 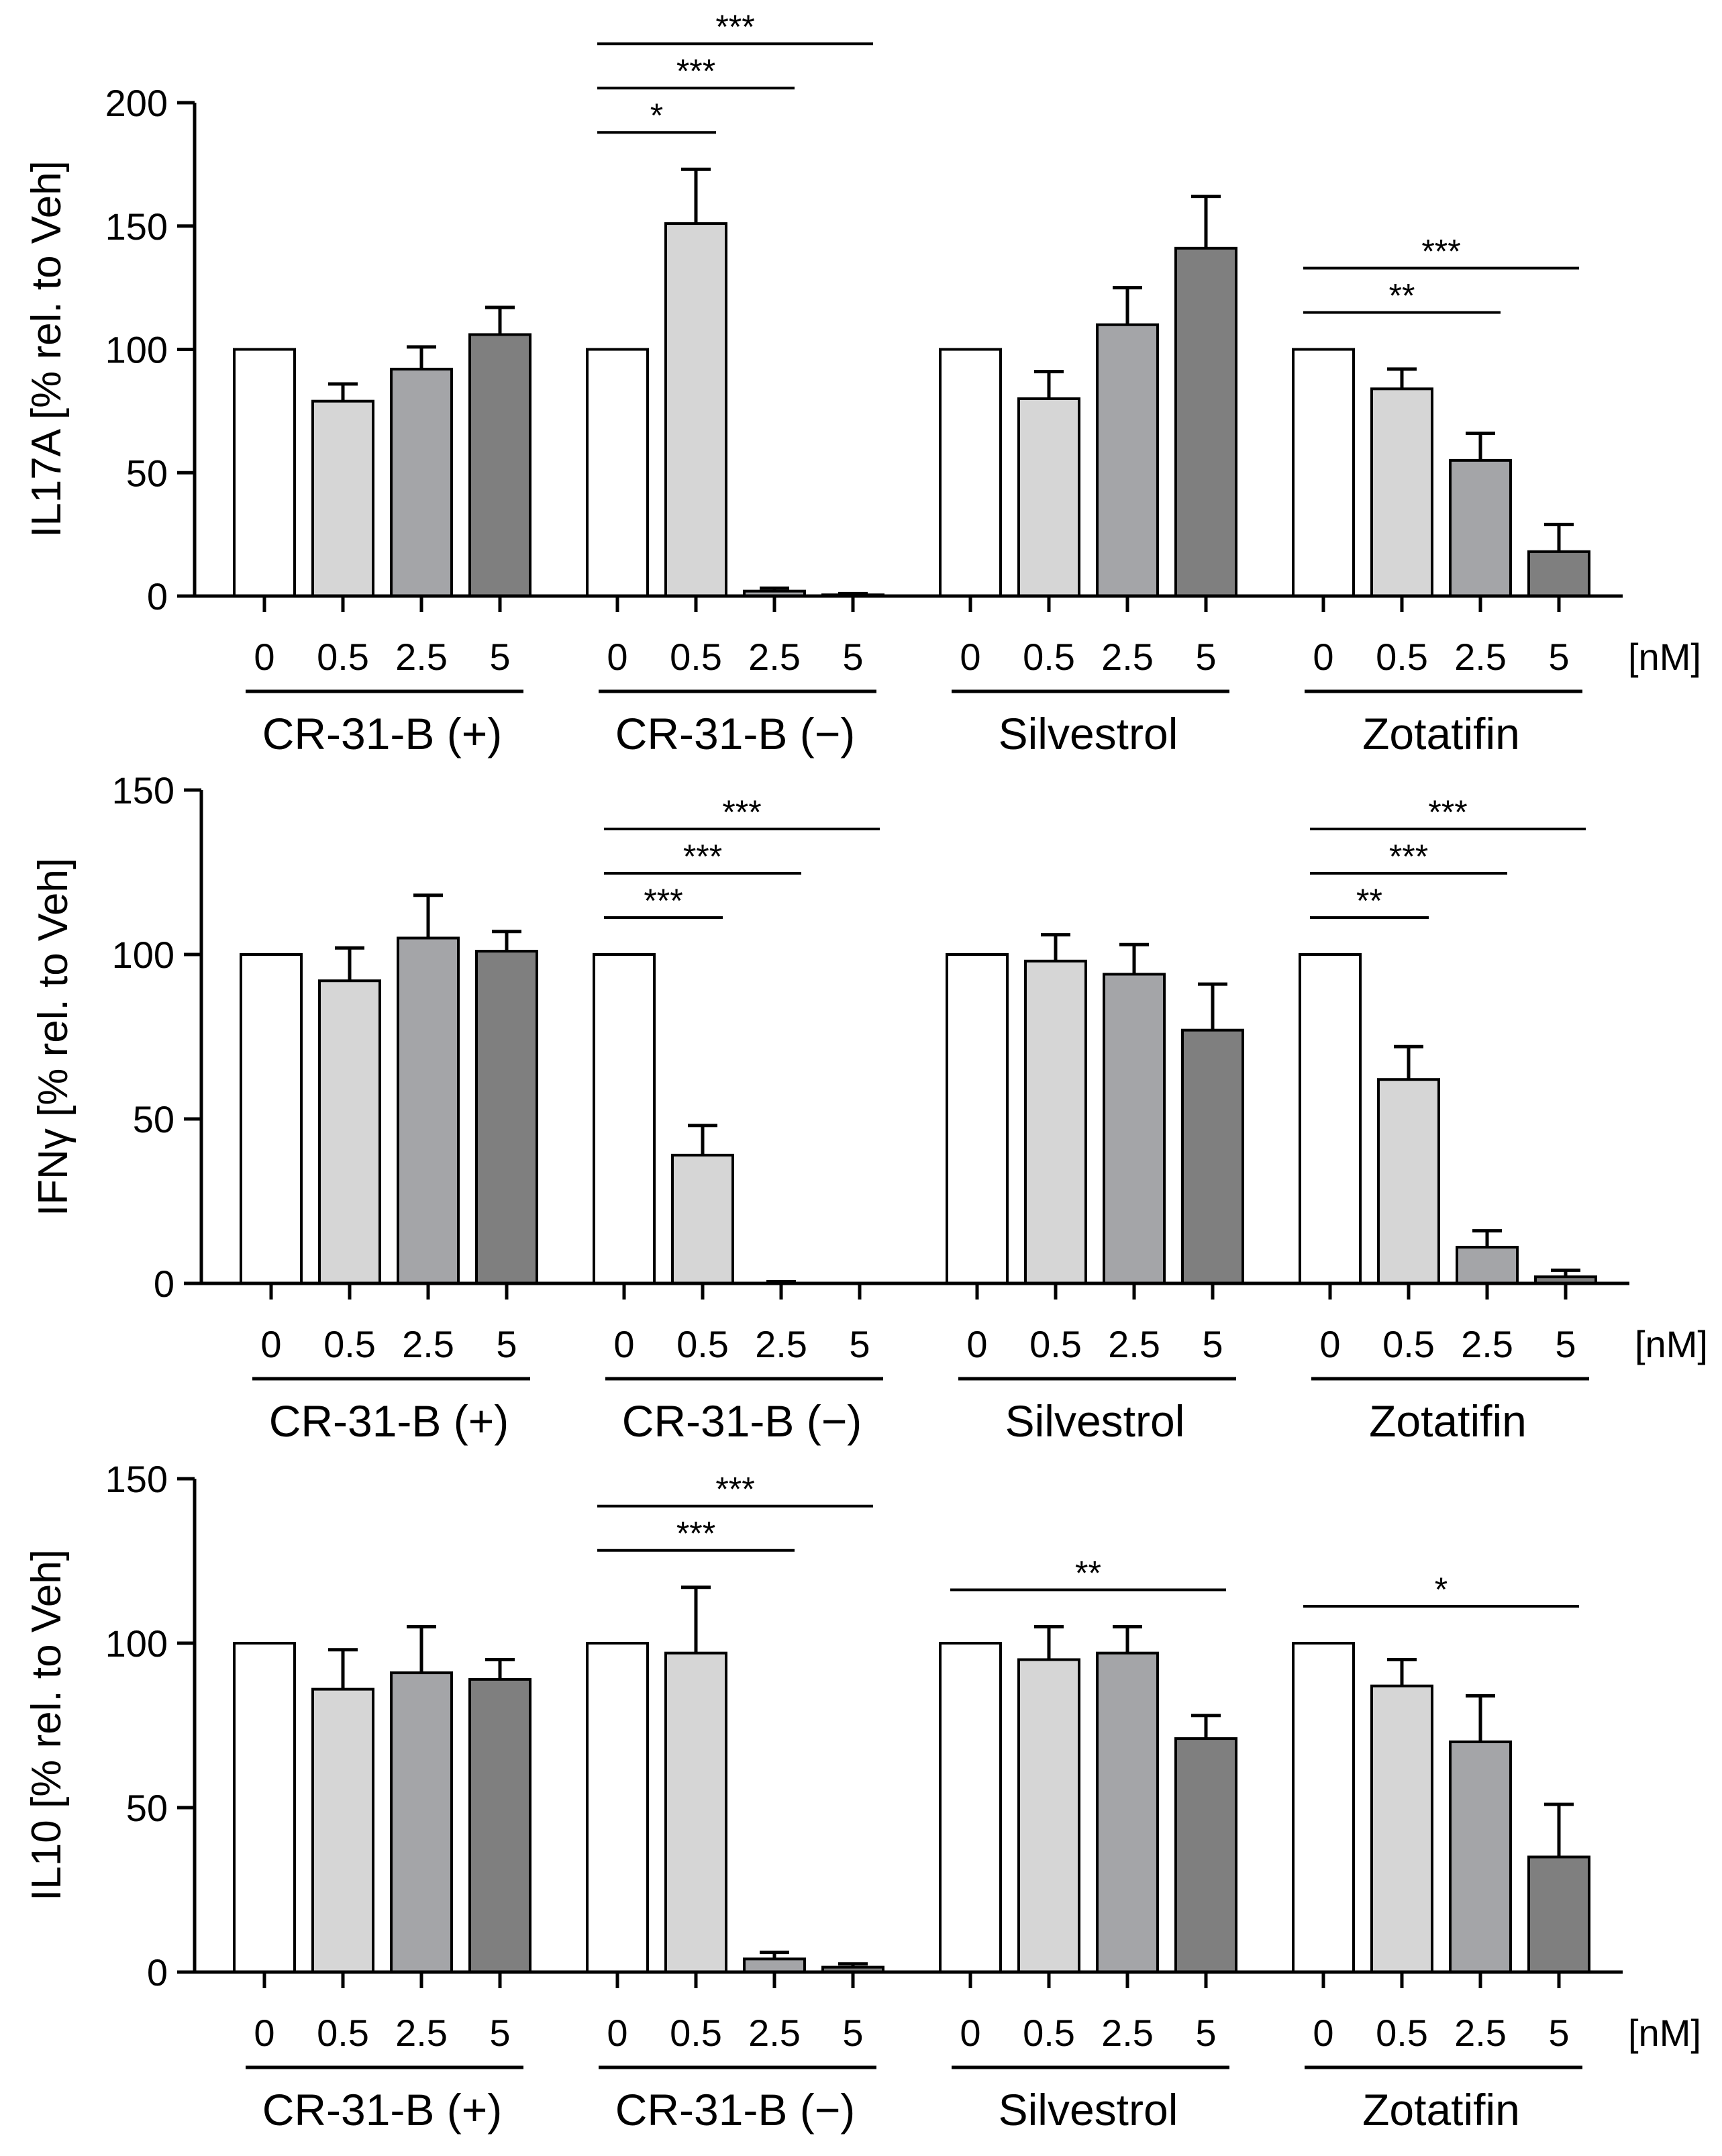 I want to click on y-tick-label: 200, so click(x=136, y=103).